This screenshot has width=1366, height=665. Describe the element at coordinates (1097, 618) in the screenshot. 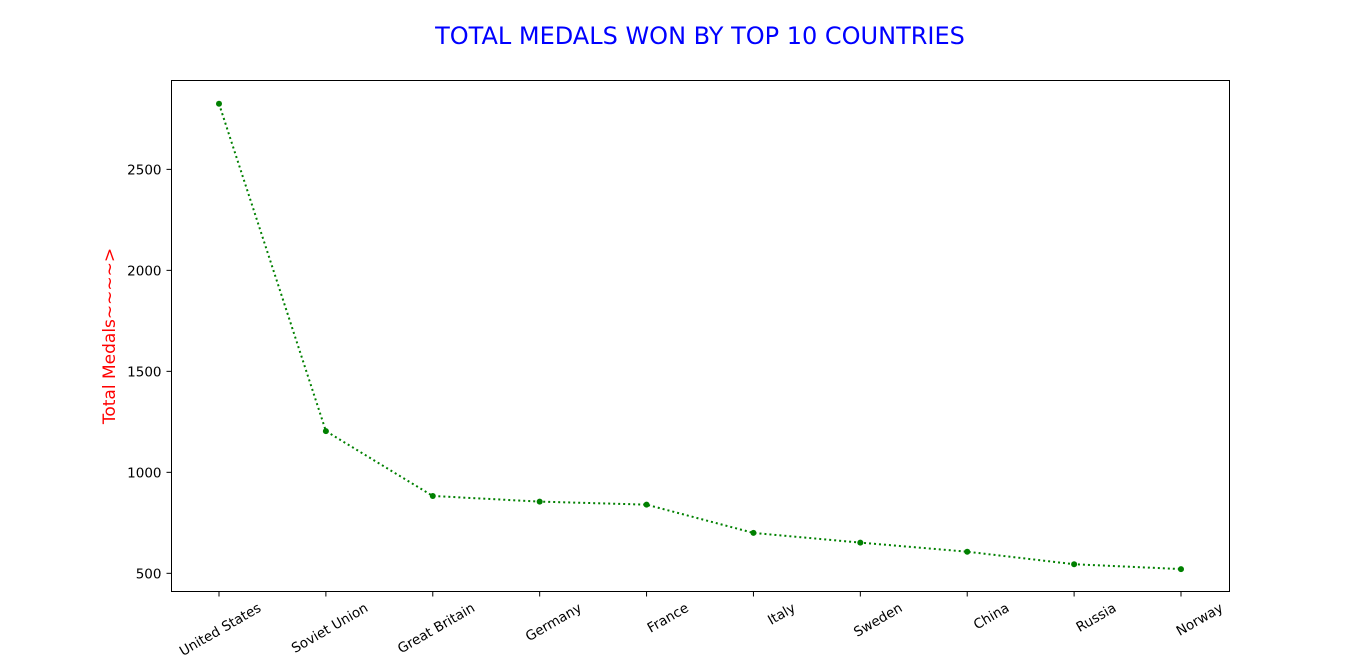

I see `x-tick-label: Russia` at that location.